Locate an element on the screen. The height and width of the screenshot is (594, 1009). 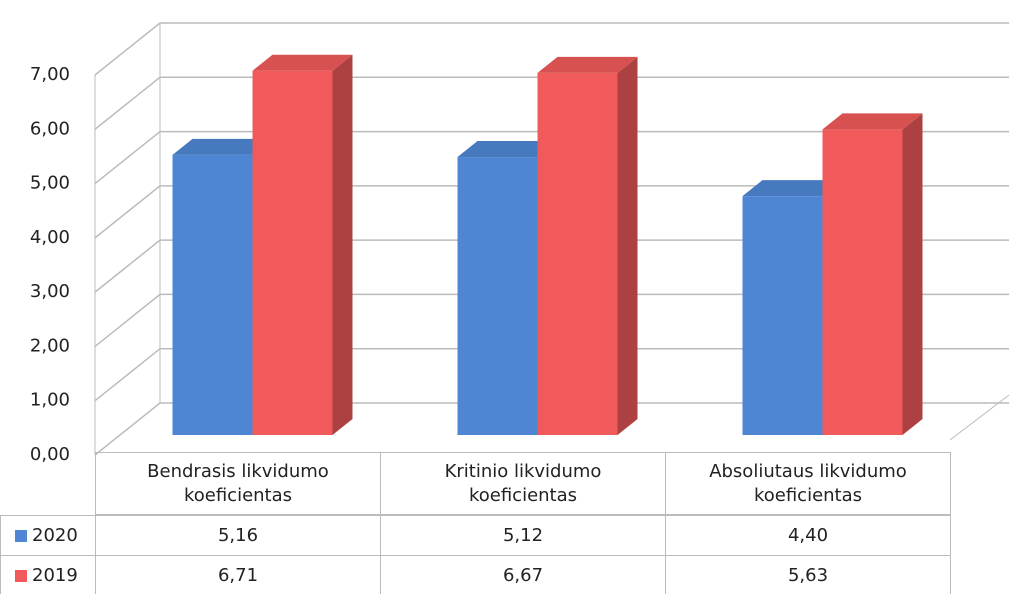
y-tick-label: 0,00 is located at coordinates (50, 454).